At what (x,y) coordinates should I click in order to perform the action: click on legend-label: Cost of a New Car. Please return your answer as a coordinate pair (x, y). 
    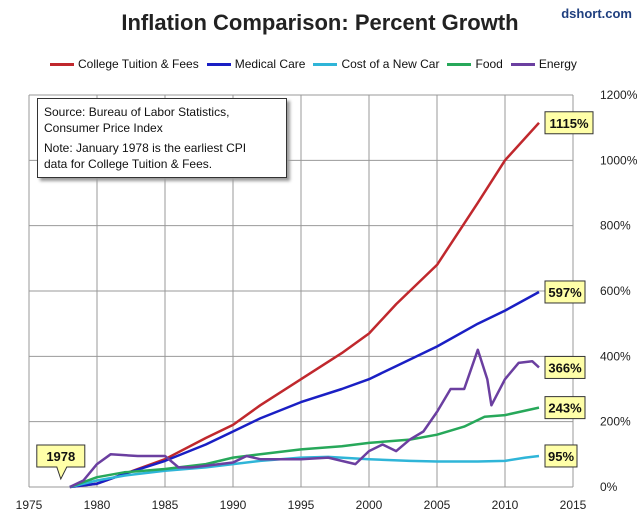
    Looking at the image, I should click on (390, 64).